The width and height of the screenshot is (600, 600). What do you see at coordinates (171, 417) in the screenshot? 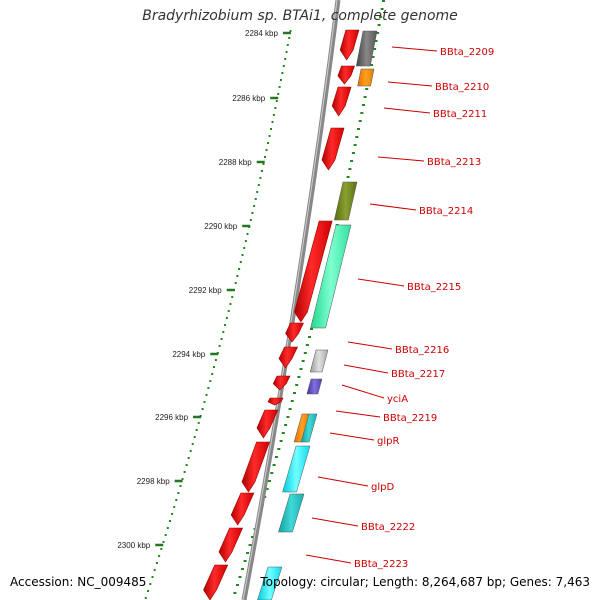
I see `tick-label: 2296 kbp` at bounding box center [171, 417].